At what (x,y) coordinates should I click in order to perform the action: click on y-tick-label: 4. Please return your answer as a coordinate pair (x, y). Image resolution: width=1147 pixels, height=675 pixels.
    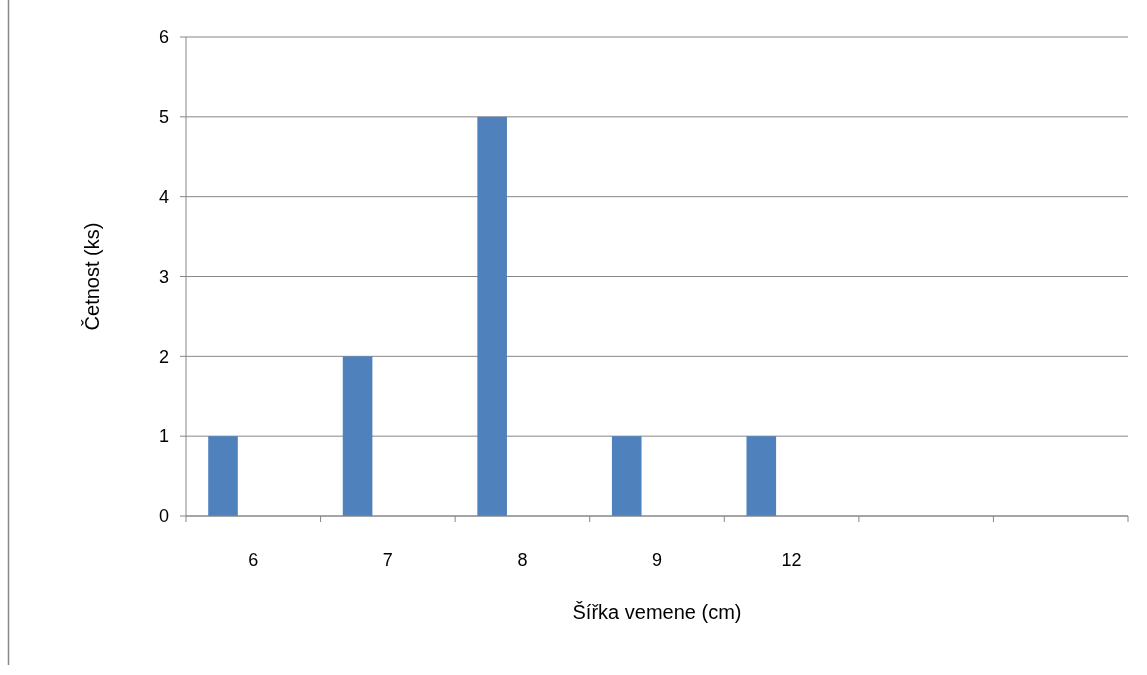
    Looking at the image, I should click on (164, 196).